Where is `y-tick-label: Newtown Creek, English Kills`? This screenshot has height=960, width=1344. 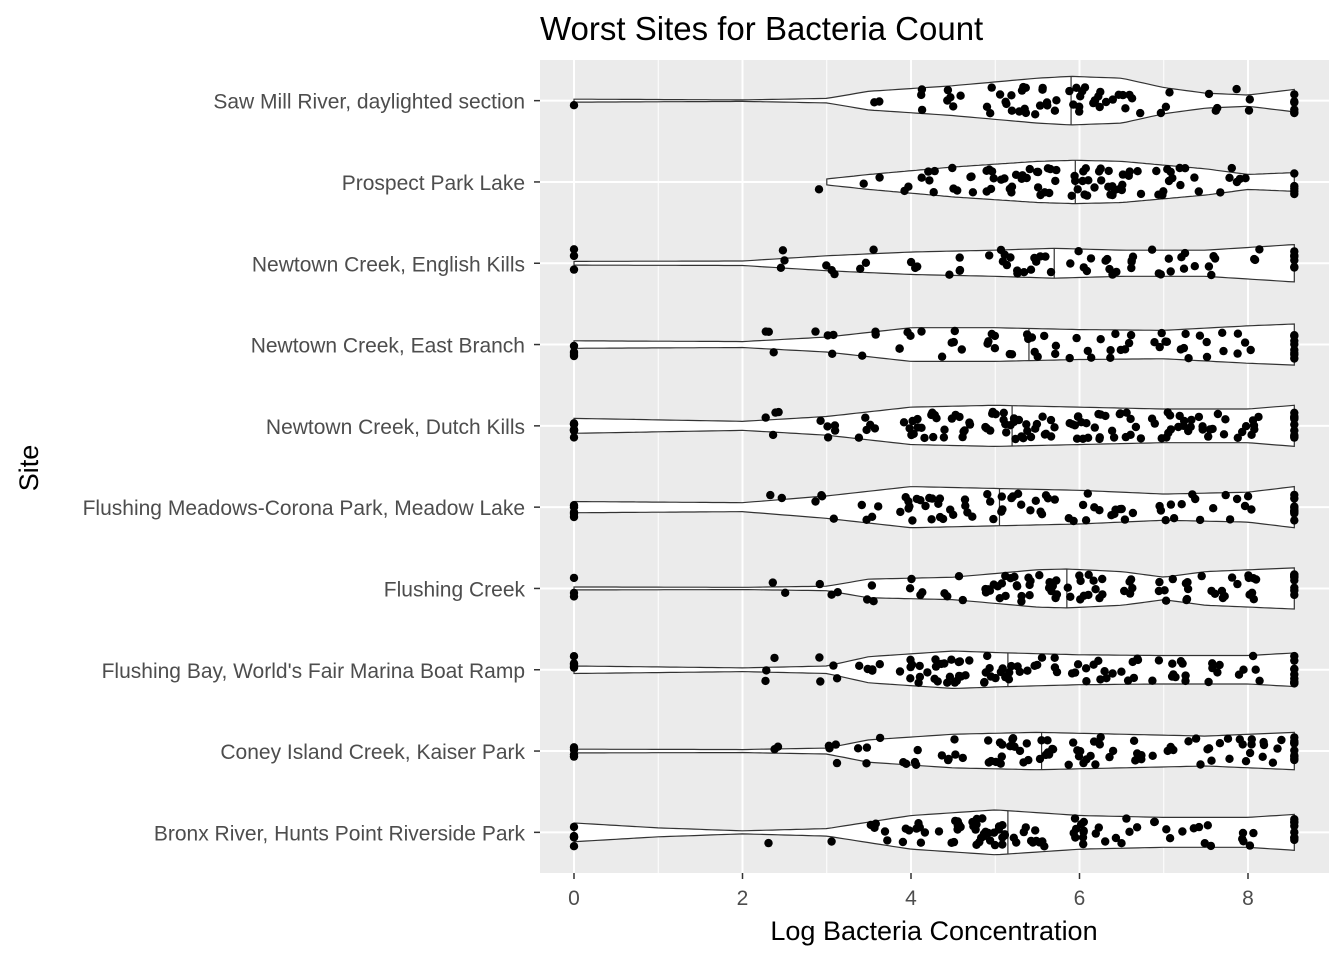
y-tick-label: Newtown Creek, English Kills is located at coordinates (388, 264).